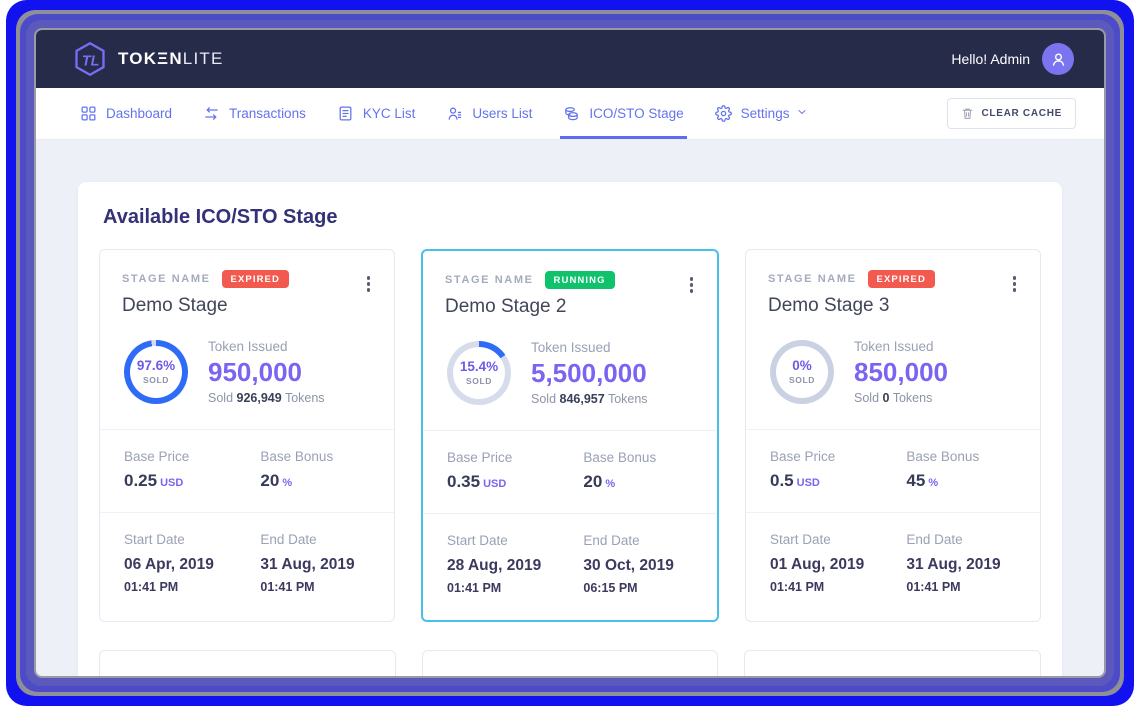 This screenshot has width=1140, height=706. I want to click on top-header-bar: TL TOKΞNLITE Hello! Admin, so click(570, 59).